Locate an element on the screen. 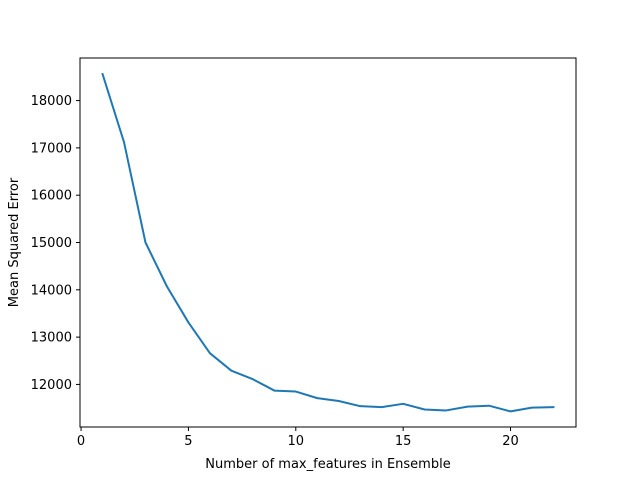 The image size is (640, 480). y-tick-label: 15000 is located at coordinates (51, 243).